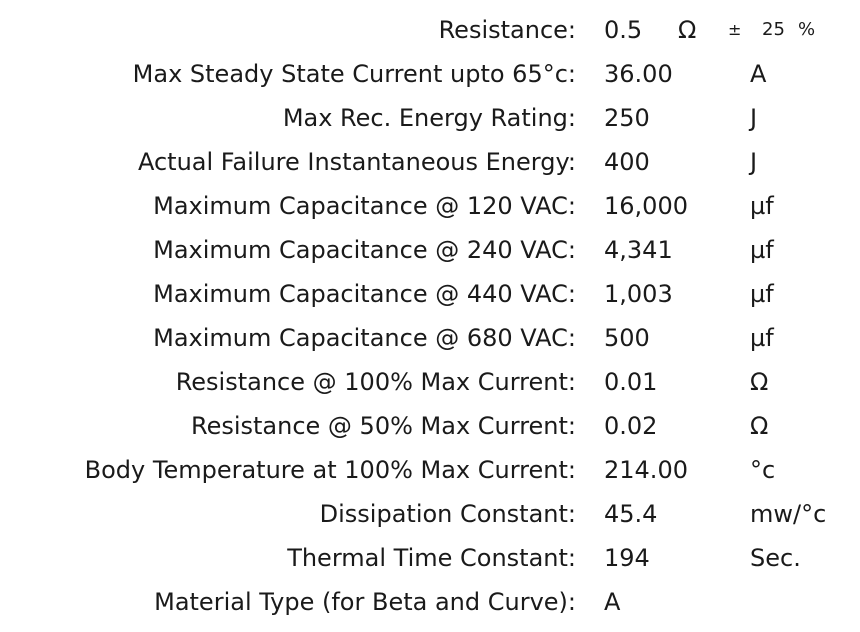 The height and width of the screenshot is (632, 860). I want to click on spec-unit: A, so click(758, 74).